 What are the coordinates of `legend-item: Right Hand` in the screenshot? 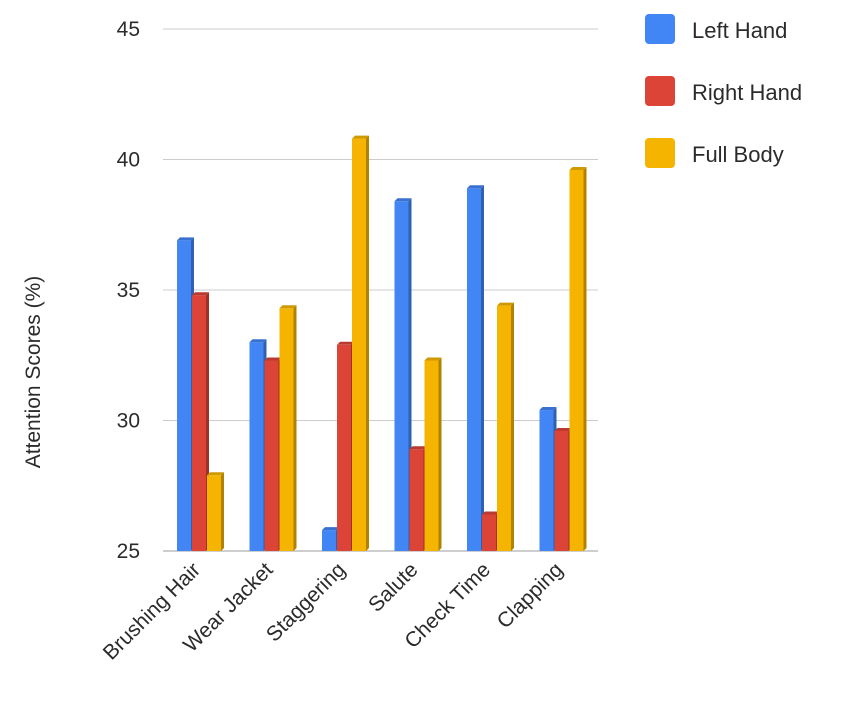 It's located at (723, 91).